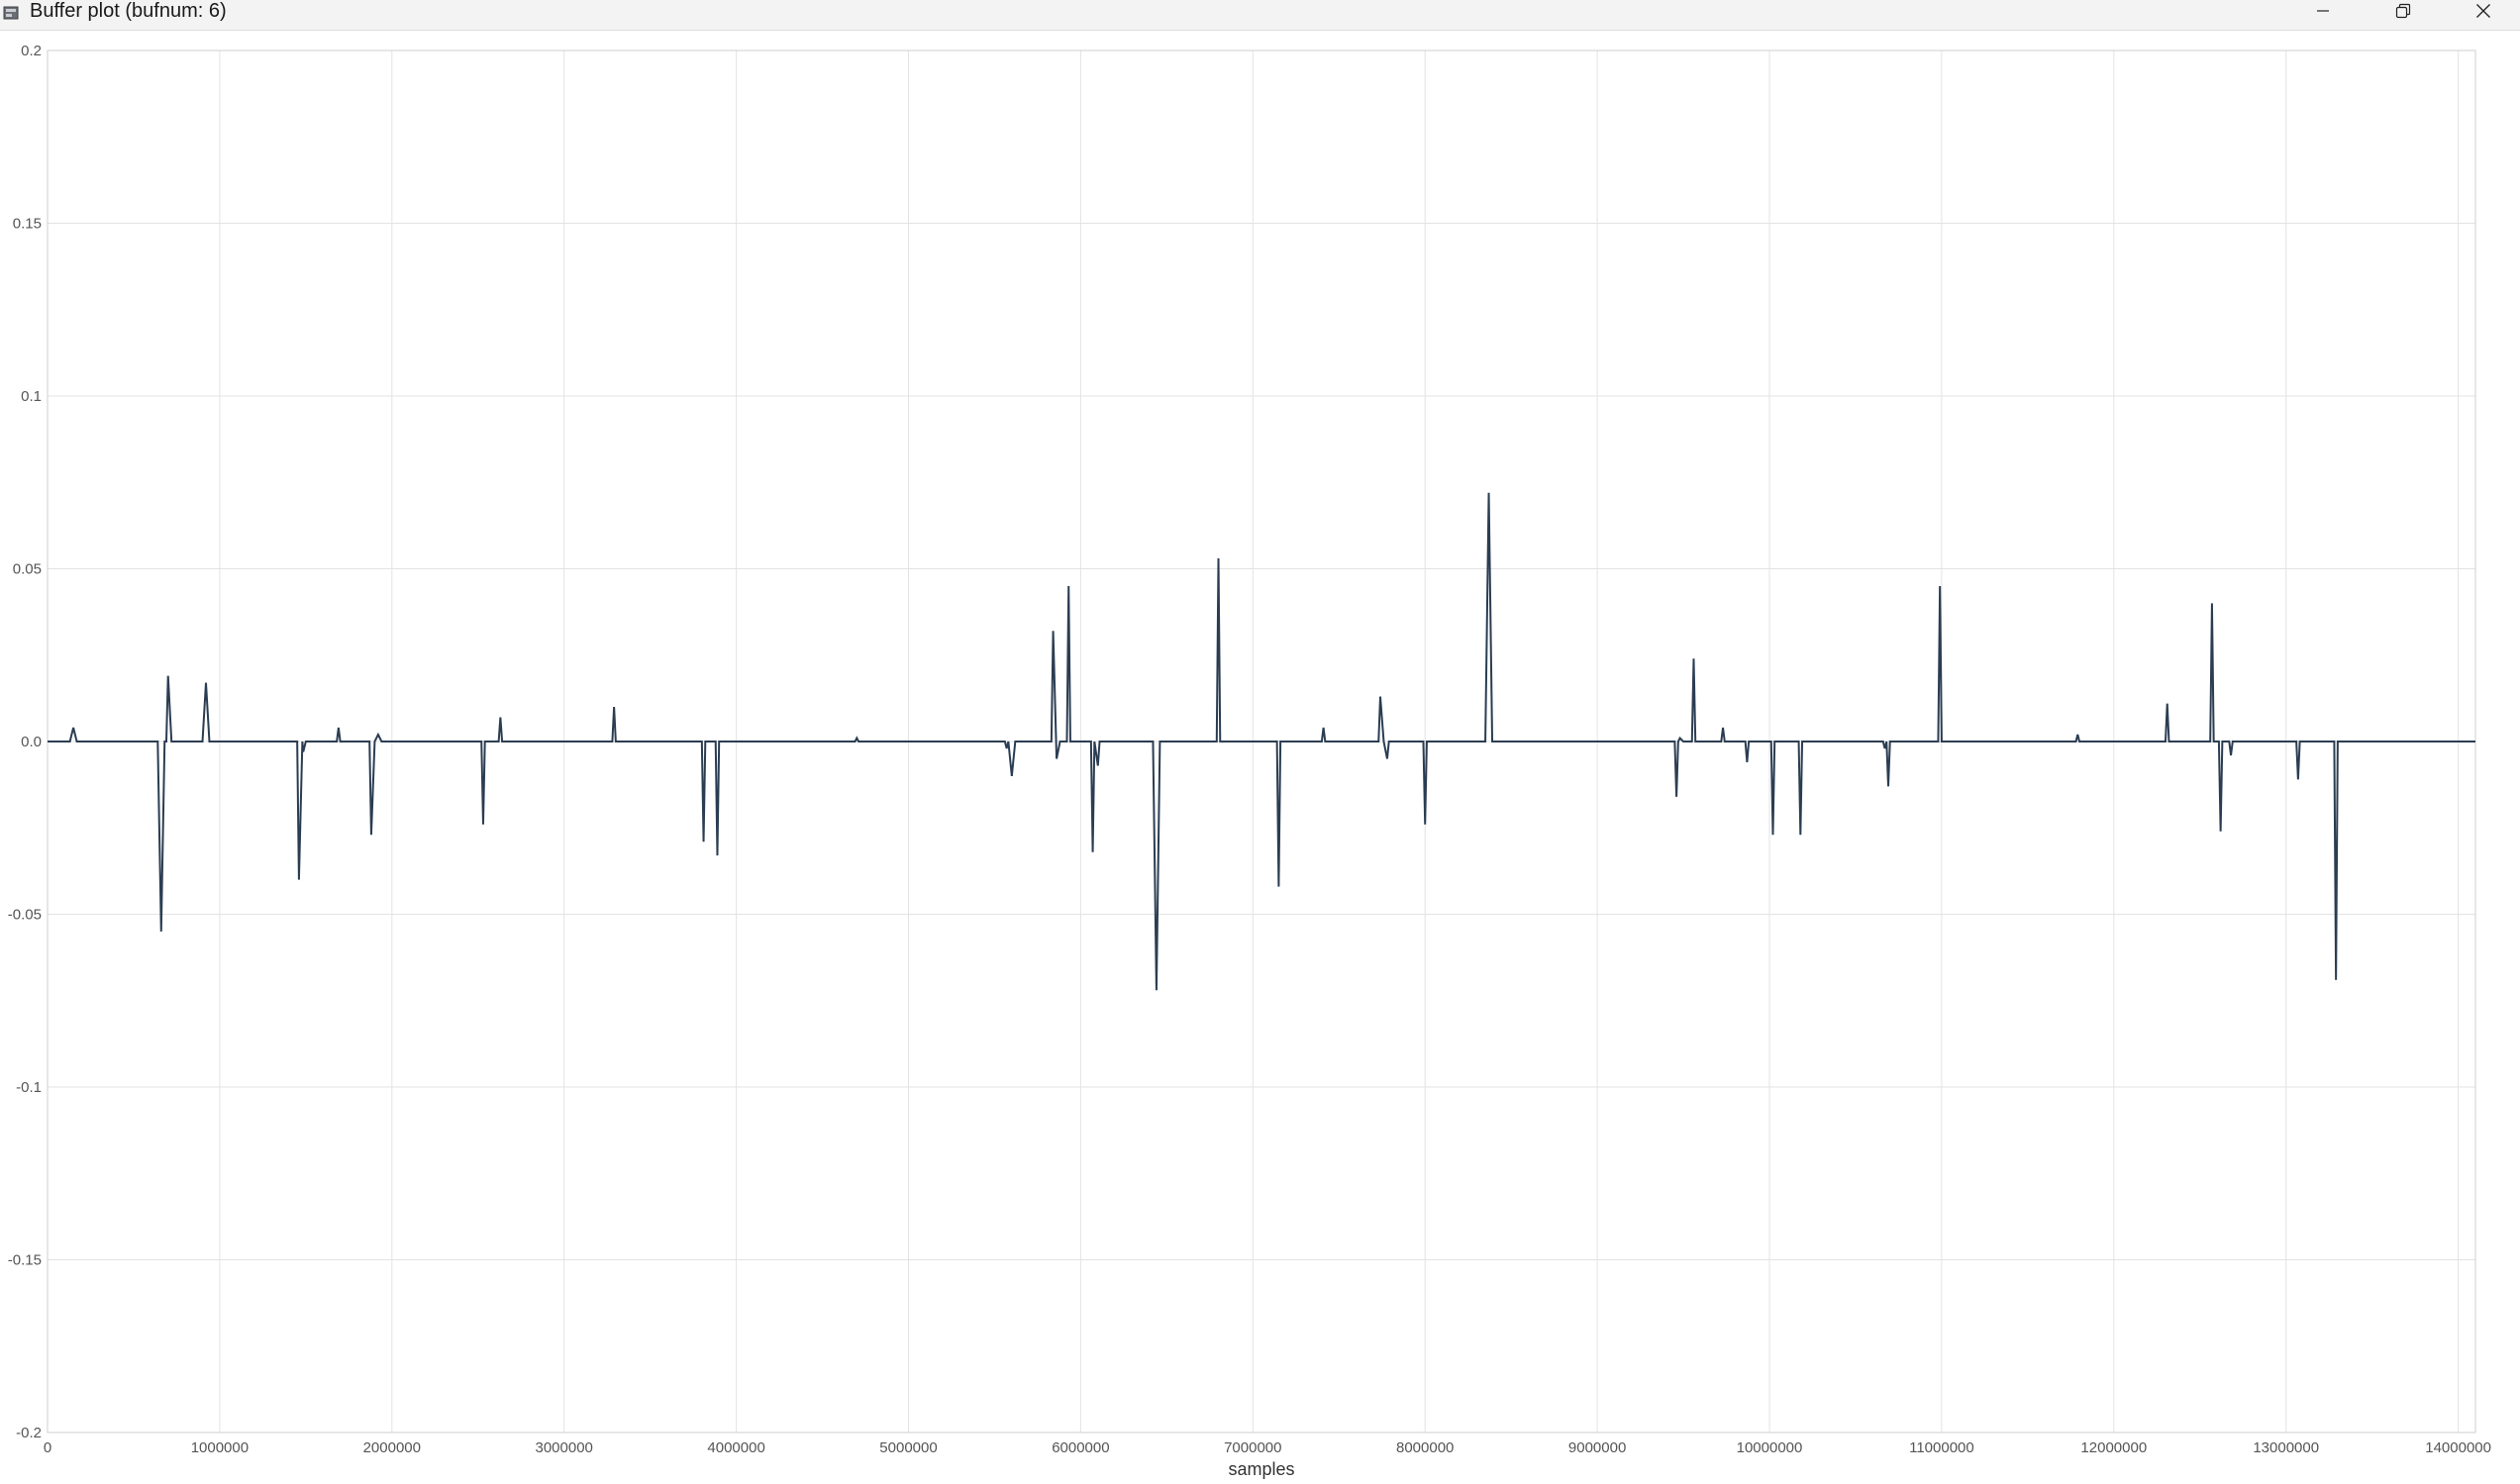 This screenshot has height=1484, width=2520. What do you see at coordinates (29, 1087) in the screenshot?
I see `y-tick-label: -0.1` at bounding box center [29, 1087].